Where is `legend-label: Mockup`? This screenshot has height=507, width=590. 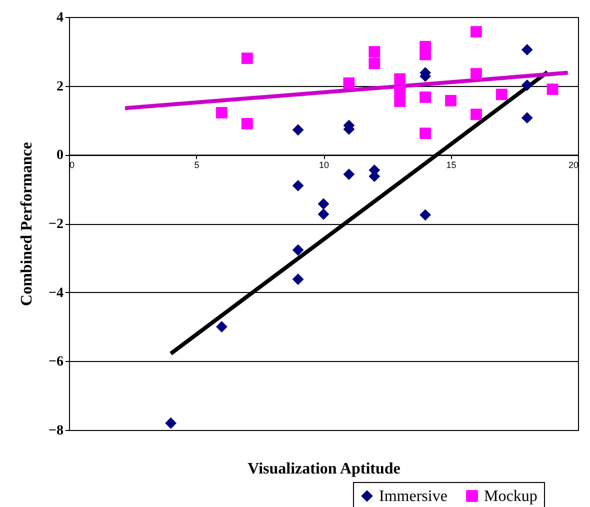 legend-label: Mockup is located at coordinates (511, 496).